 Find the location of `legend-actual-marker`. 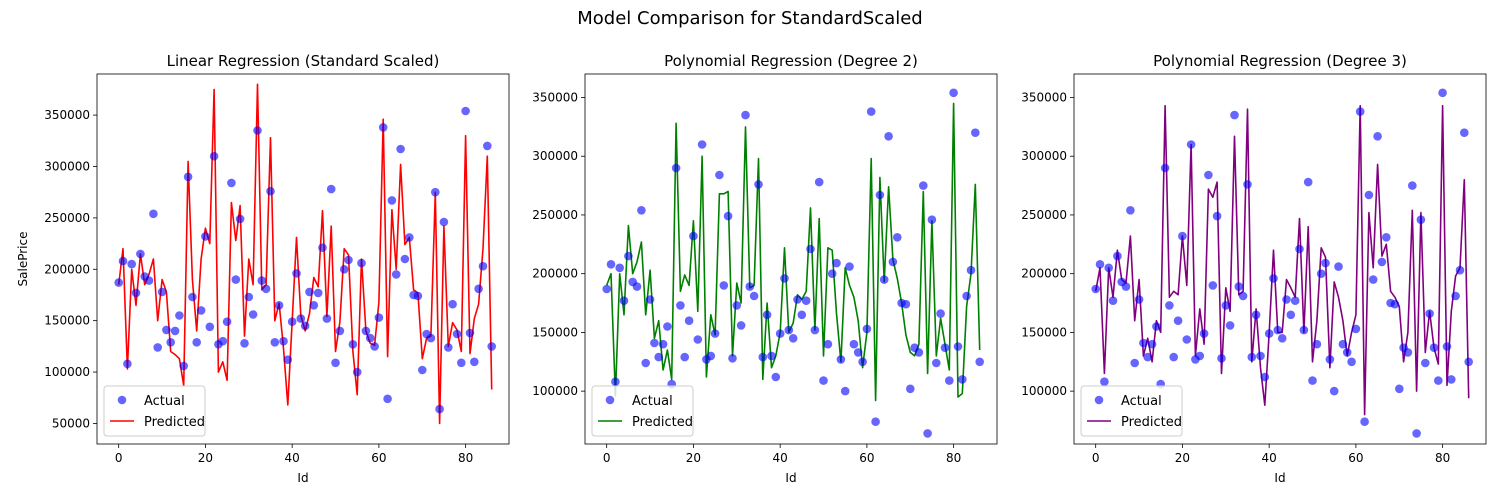

legend-actual-marker is located at coordinates (1099, 400).